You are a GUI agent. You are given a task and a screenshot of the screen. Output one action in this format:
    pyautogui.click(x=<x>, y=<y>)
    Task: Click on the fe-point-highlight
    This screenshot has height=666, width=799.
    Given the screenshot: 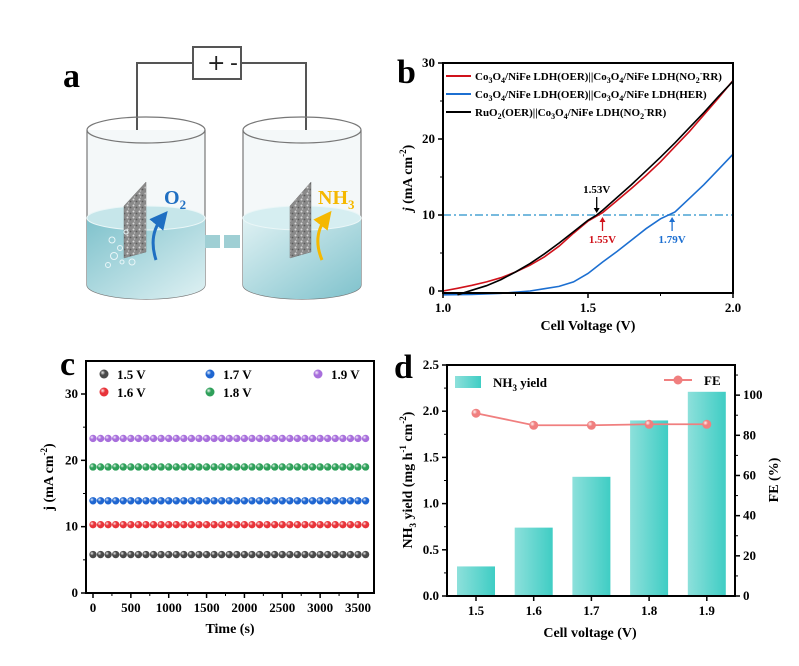 What is the action you would take?
    pyautogui.click(x=534, y=425)
    